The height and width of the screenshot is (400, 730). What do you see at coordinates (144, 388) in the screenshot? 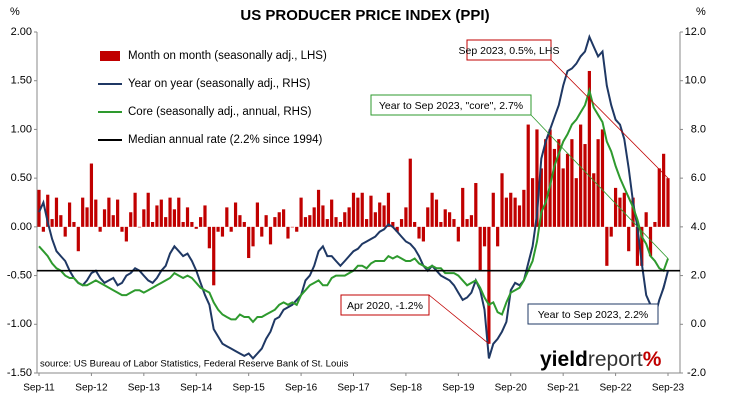
I see `x-tick-label: Sep-13` at bounding box center [144, 388].